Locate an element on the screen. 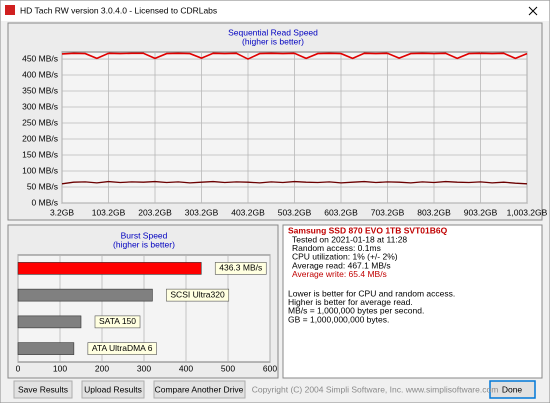 The image size is (550, 403). compare-button is located at coordinates (199, 389).